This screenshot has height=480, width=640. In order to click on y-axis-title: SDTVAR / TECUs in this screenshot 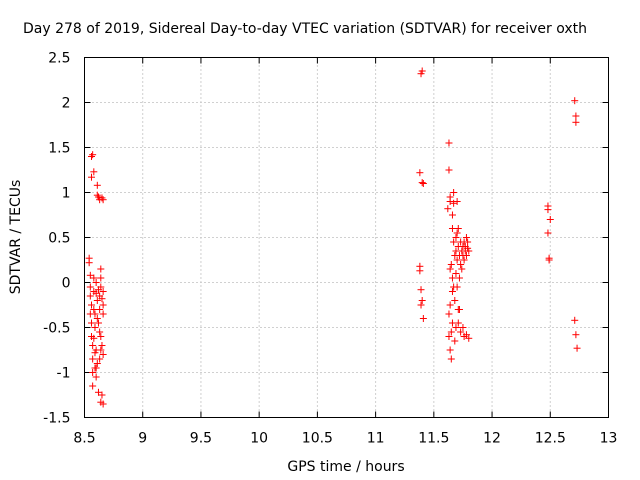, I will do `click(16, 237)`.